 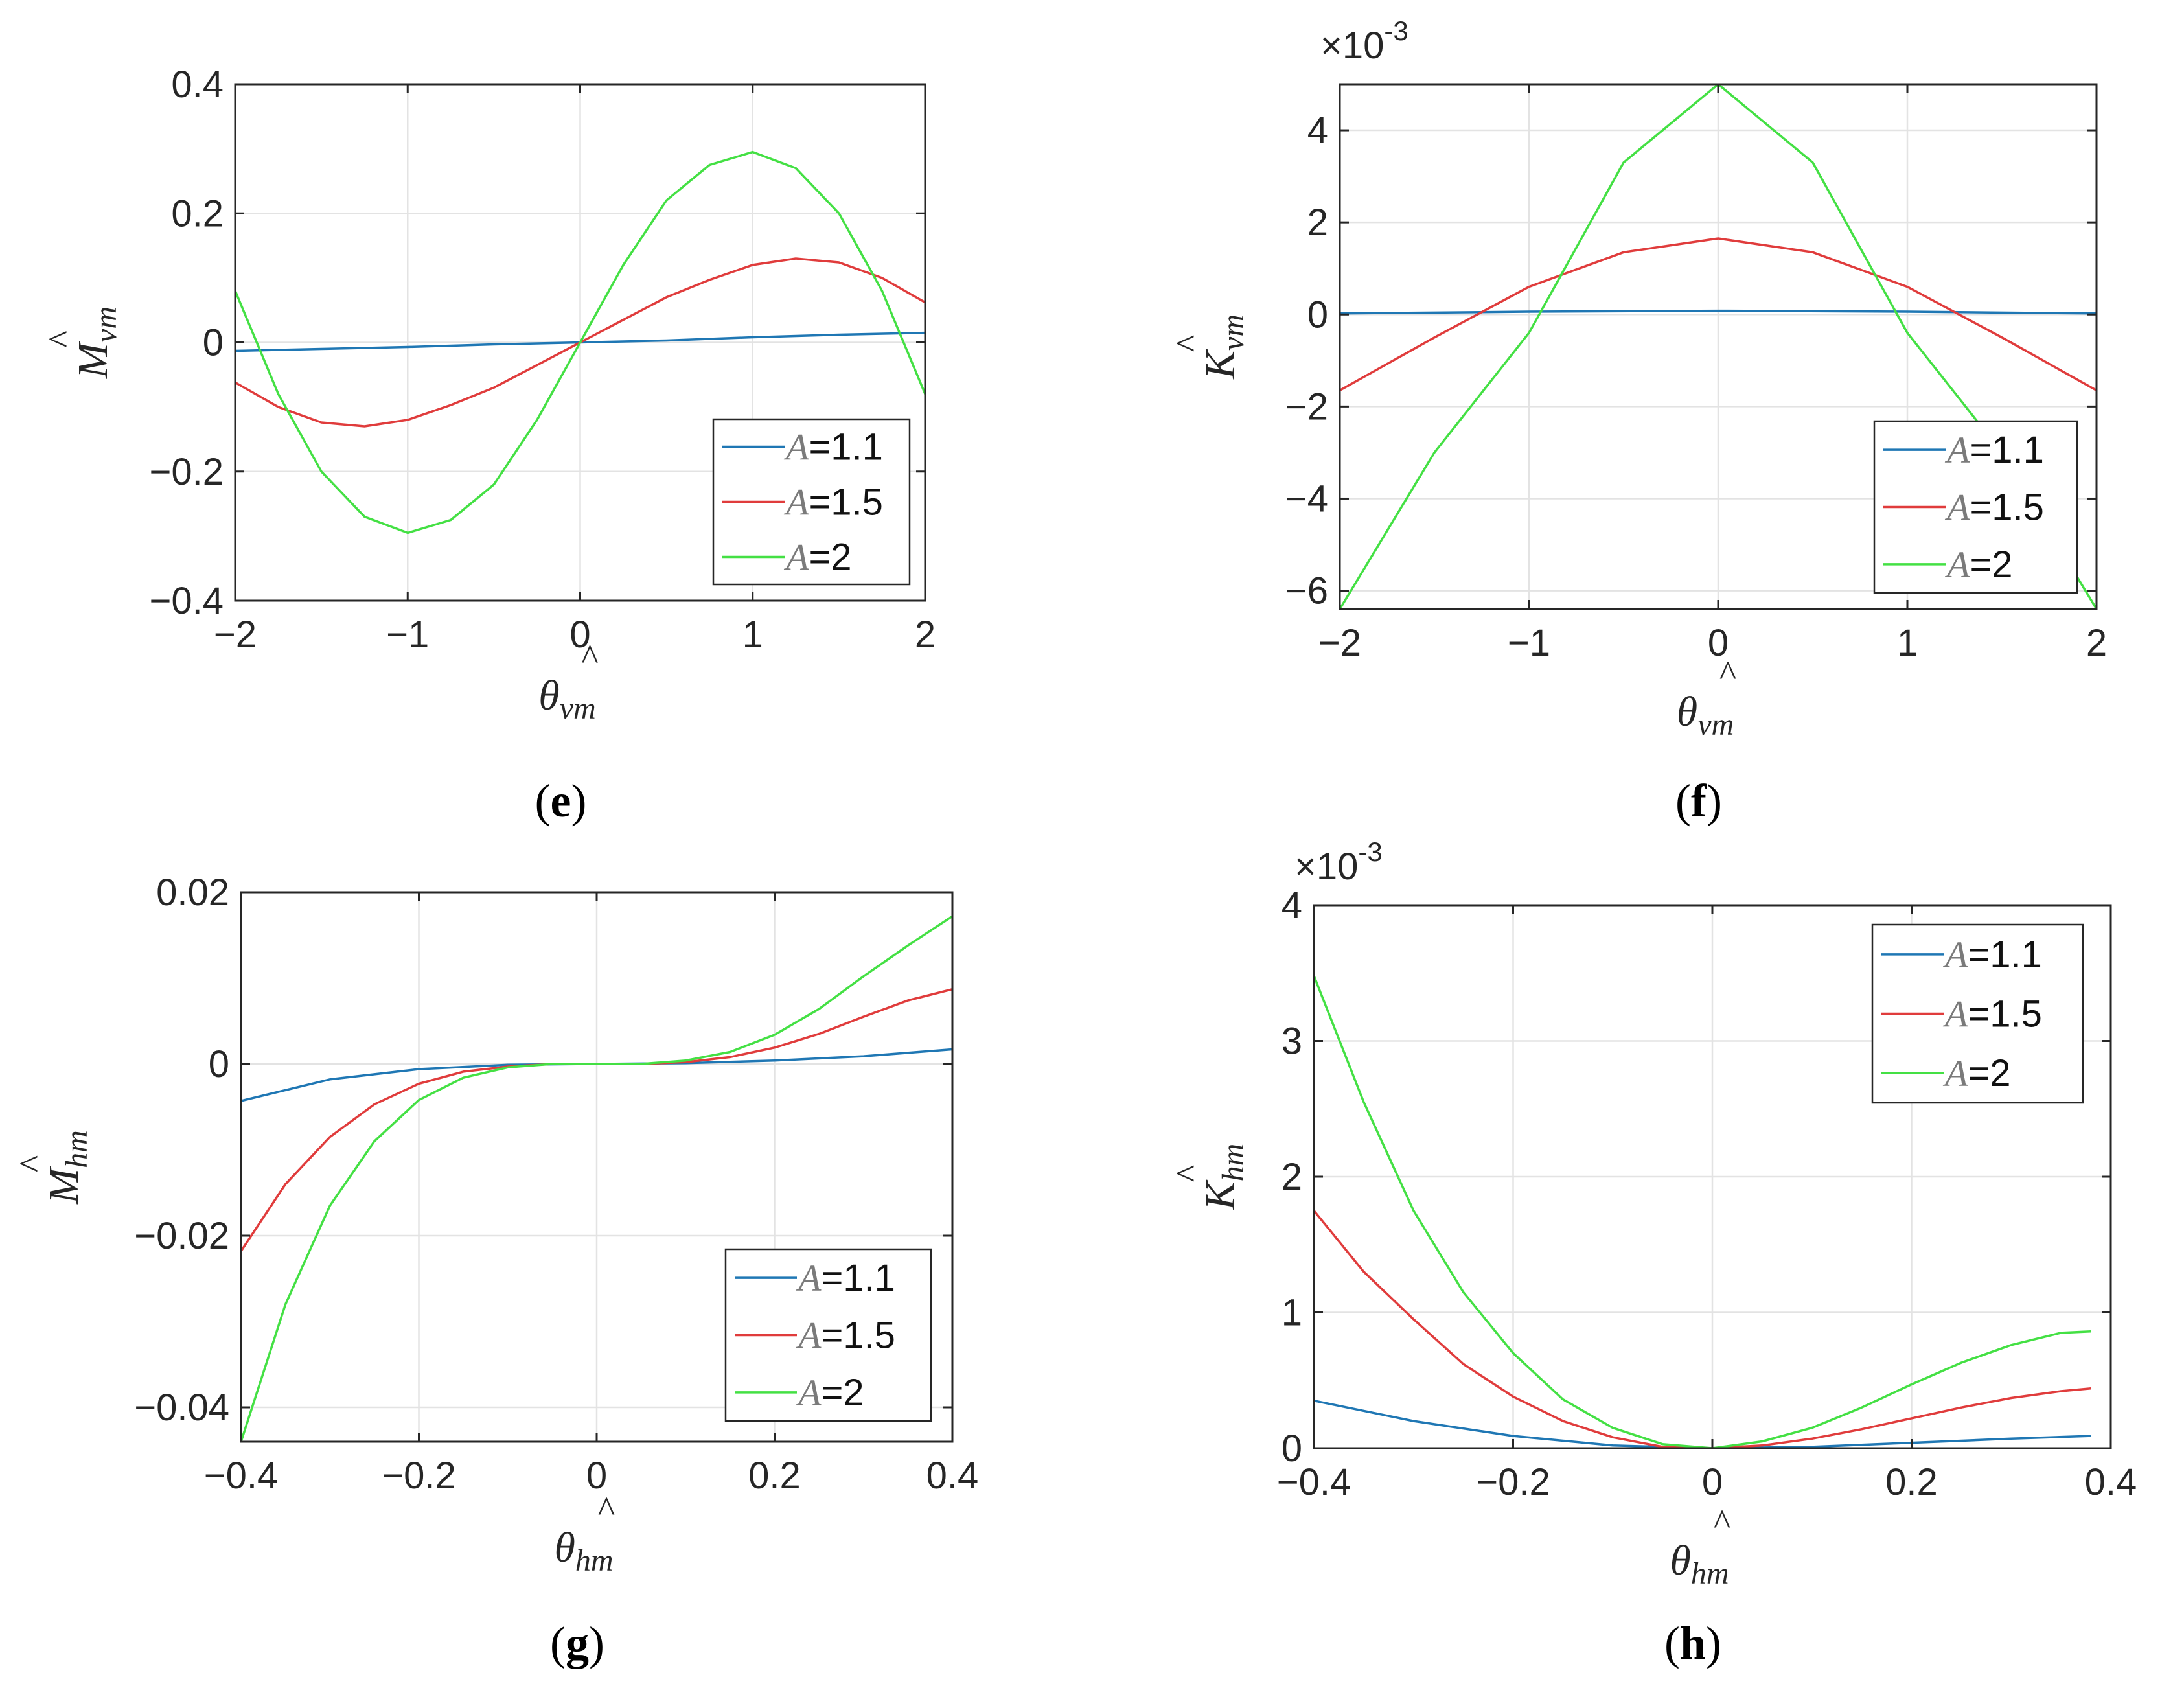 I want to click on y-axis-label: Mvm, so click(x=96, y=342).